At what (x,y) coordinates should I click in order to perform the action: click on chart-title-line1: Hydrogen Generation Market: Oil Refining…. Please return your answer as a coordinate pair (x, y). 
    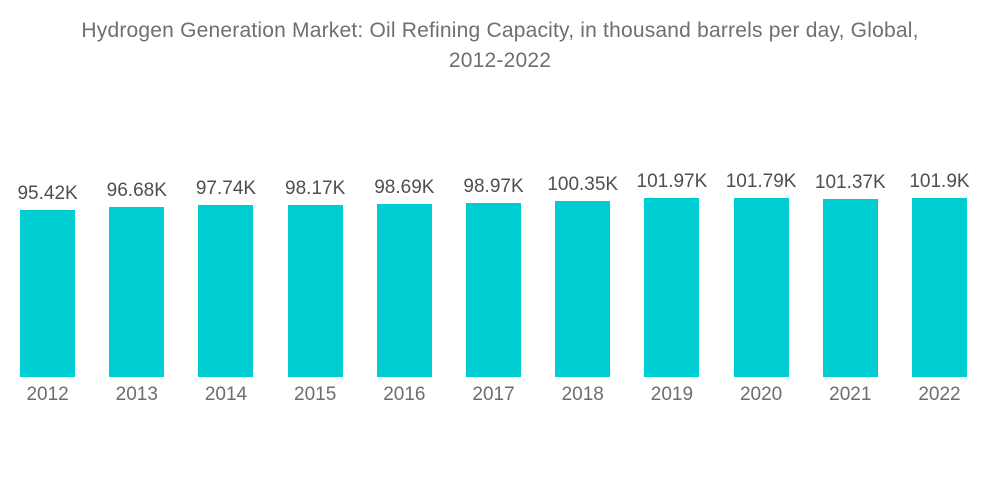
    Looking at the image, I should click on (500, 30).